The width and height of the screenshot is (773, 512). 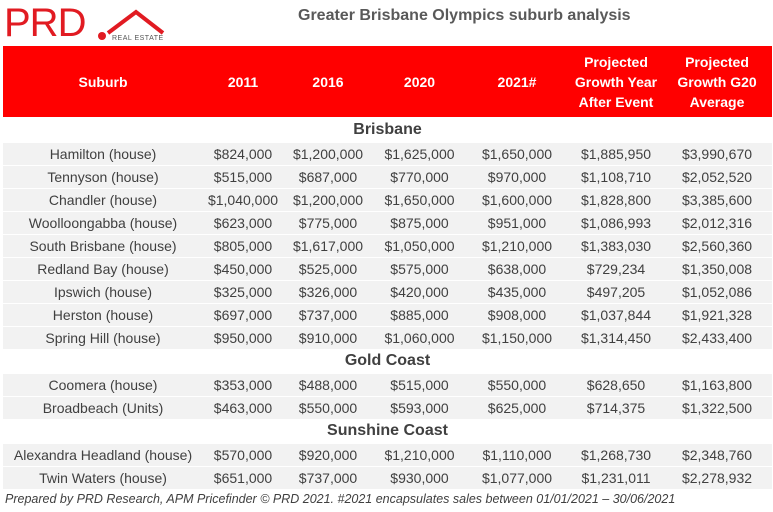 I want to click on cell-2016: $525,000, so click(x=328, y=269).